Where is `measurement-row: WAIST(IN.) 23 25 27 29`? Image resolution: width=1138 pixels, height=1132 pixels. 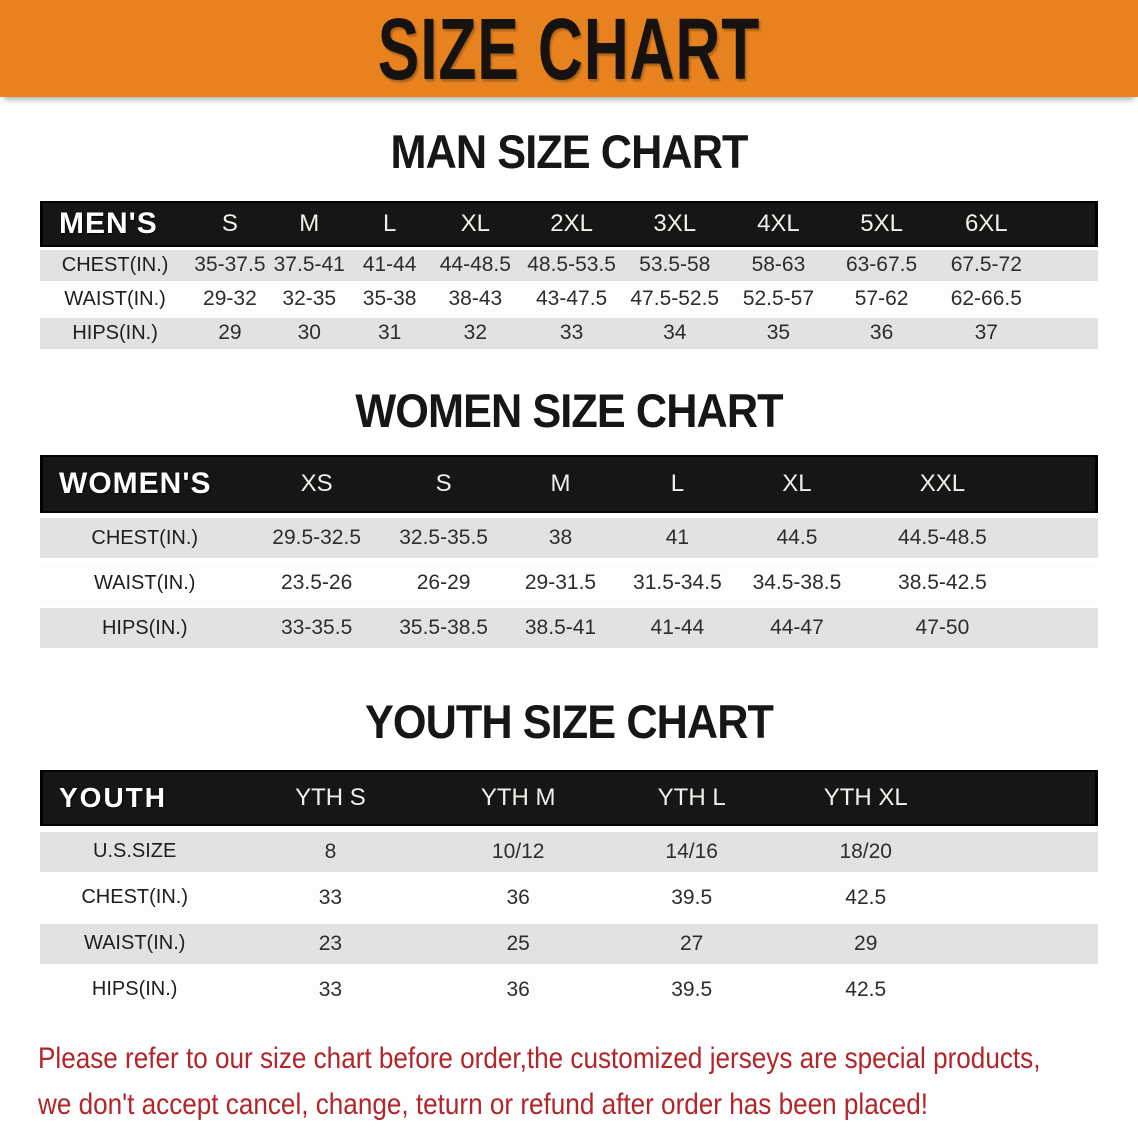 measurement-row: WAIST(IN.) 23 25 27 29 is located at coordinates (569, 943).